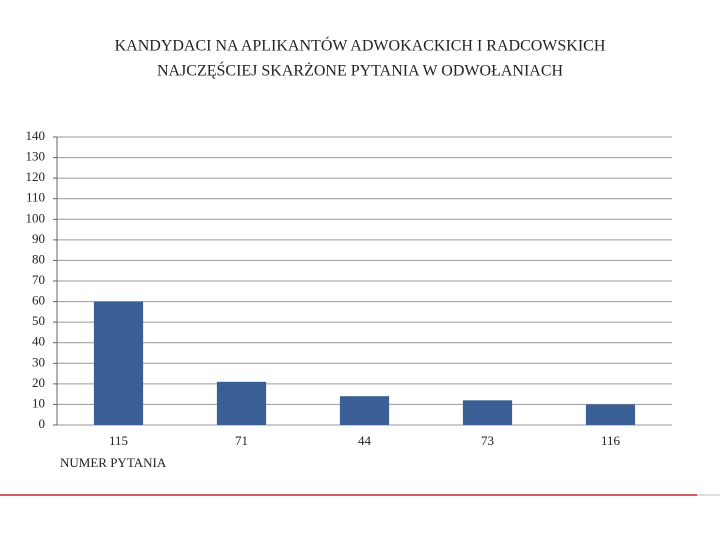  Describe the element at coordinates (38, 238) in the screenshot. I see `y-tick-label: 90` at that location.